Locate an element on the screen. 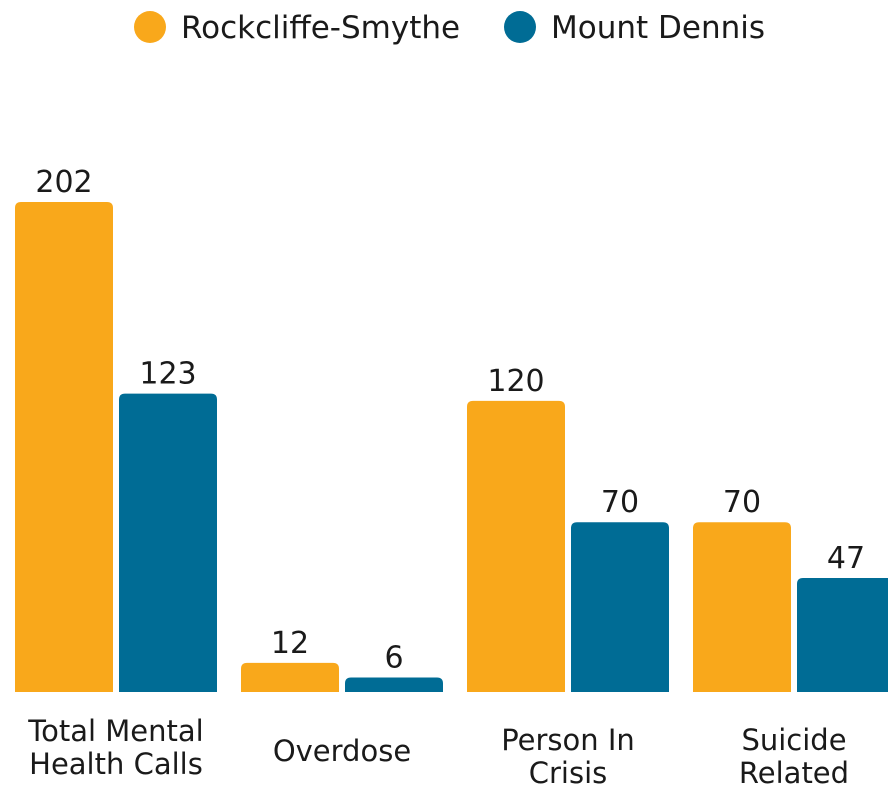  category-label-3: Suicide Related is located at coordinates (794, 754).